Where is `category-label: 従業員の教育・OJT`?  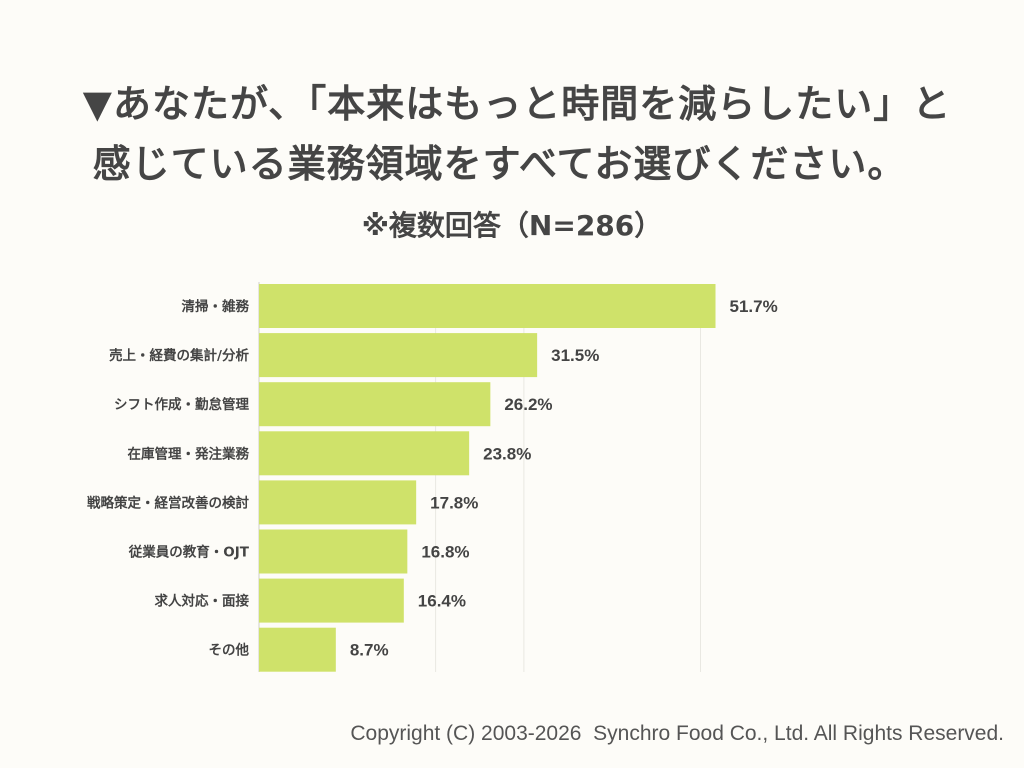
category-label: 従業員の教育・OJT is located at coordinates (189, 552).